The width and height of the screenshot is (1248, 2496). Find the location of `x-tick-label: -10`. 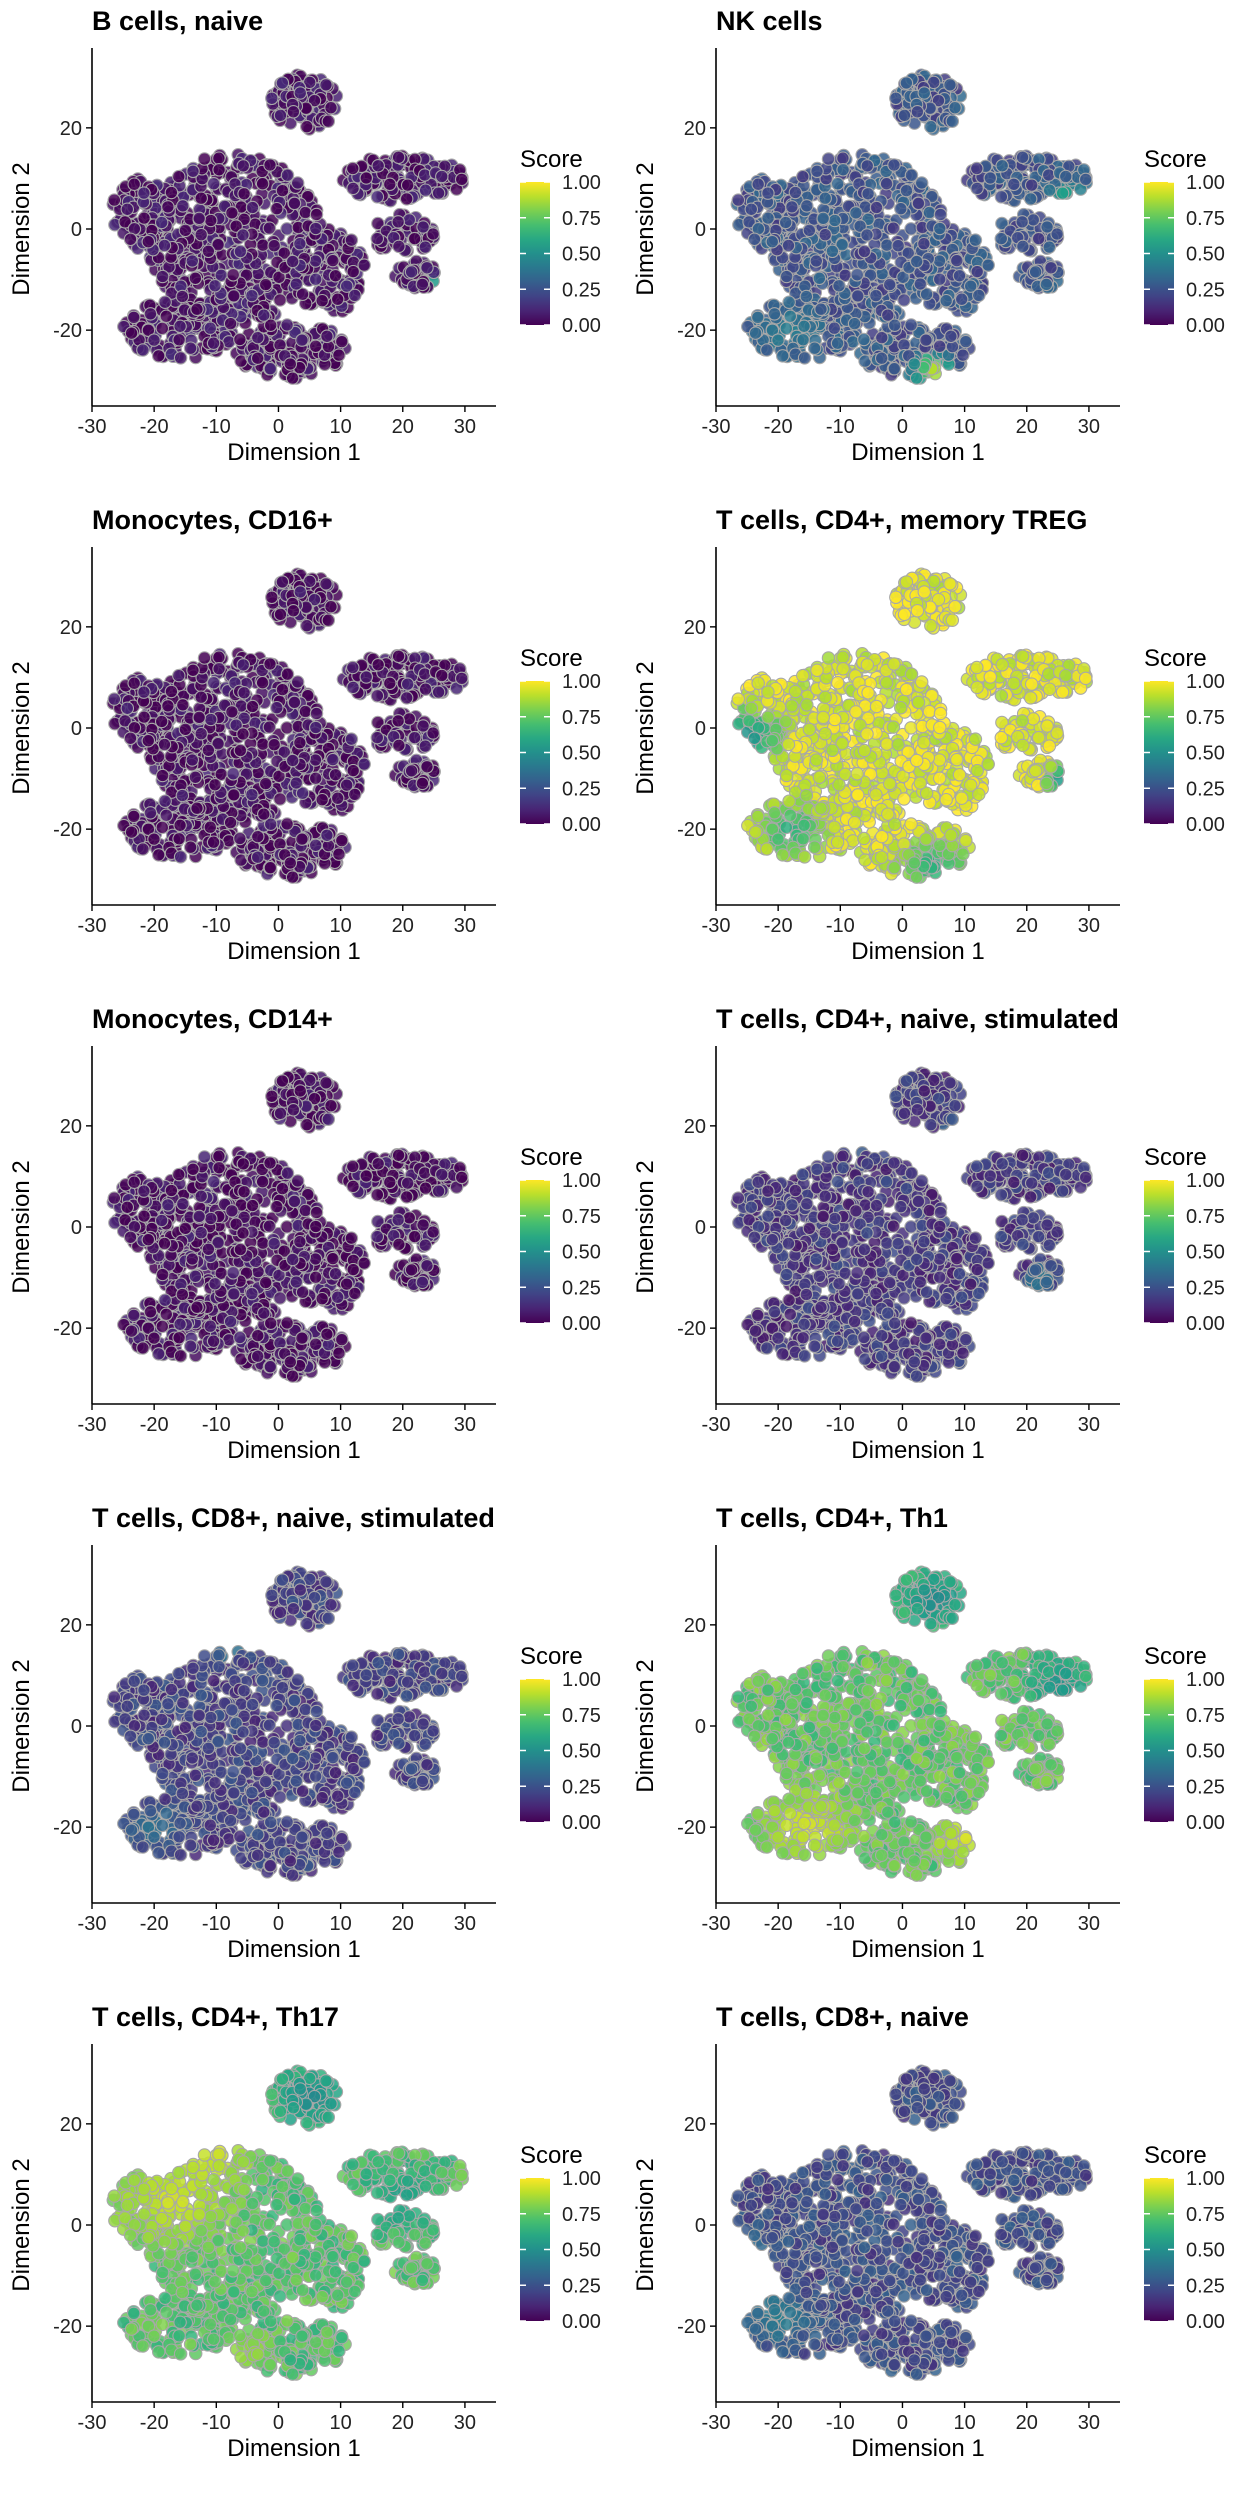

x-tick-label: -10 is located at coordinates (840, 427).